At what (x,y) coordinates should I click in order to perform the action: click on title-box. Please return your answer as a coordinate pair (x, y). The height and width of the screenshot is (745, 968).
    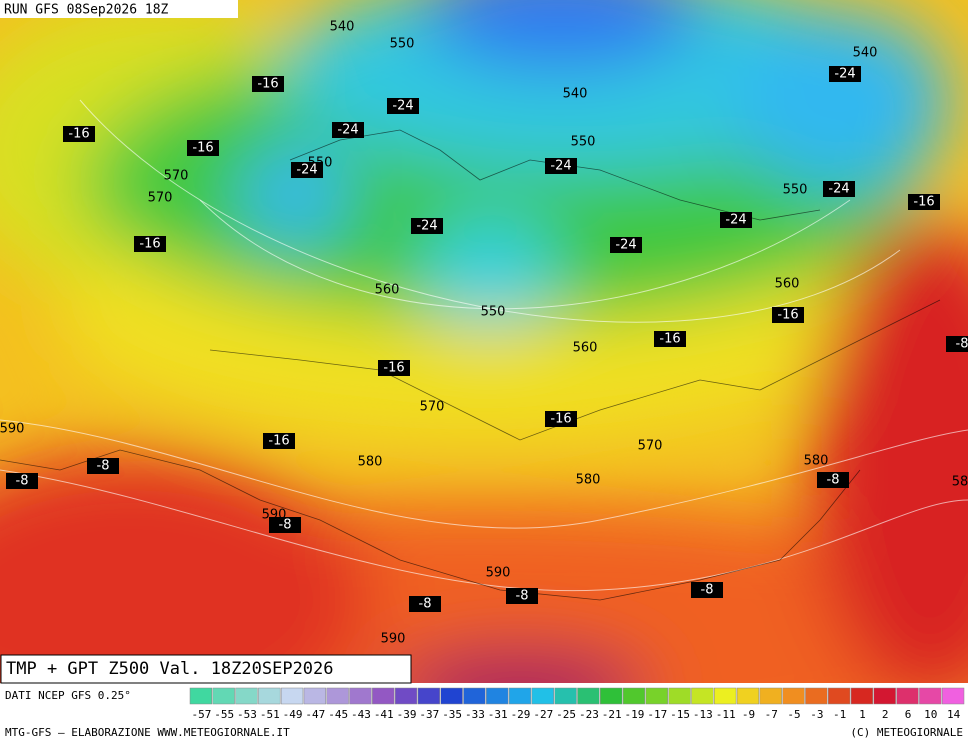
    Looking at the image, I should click on (206, 669).